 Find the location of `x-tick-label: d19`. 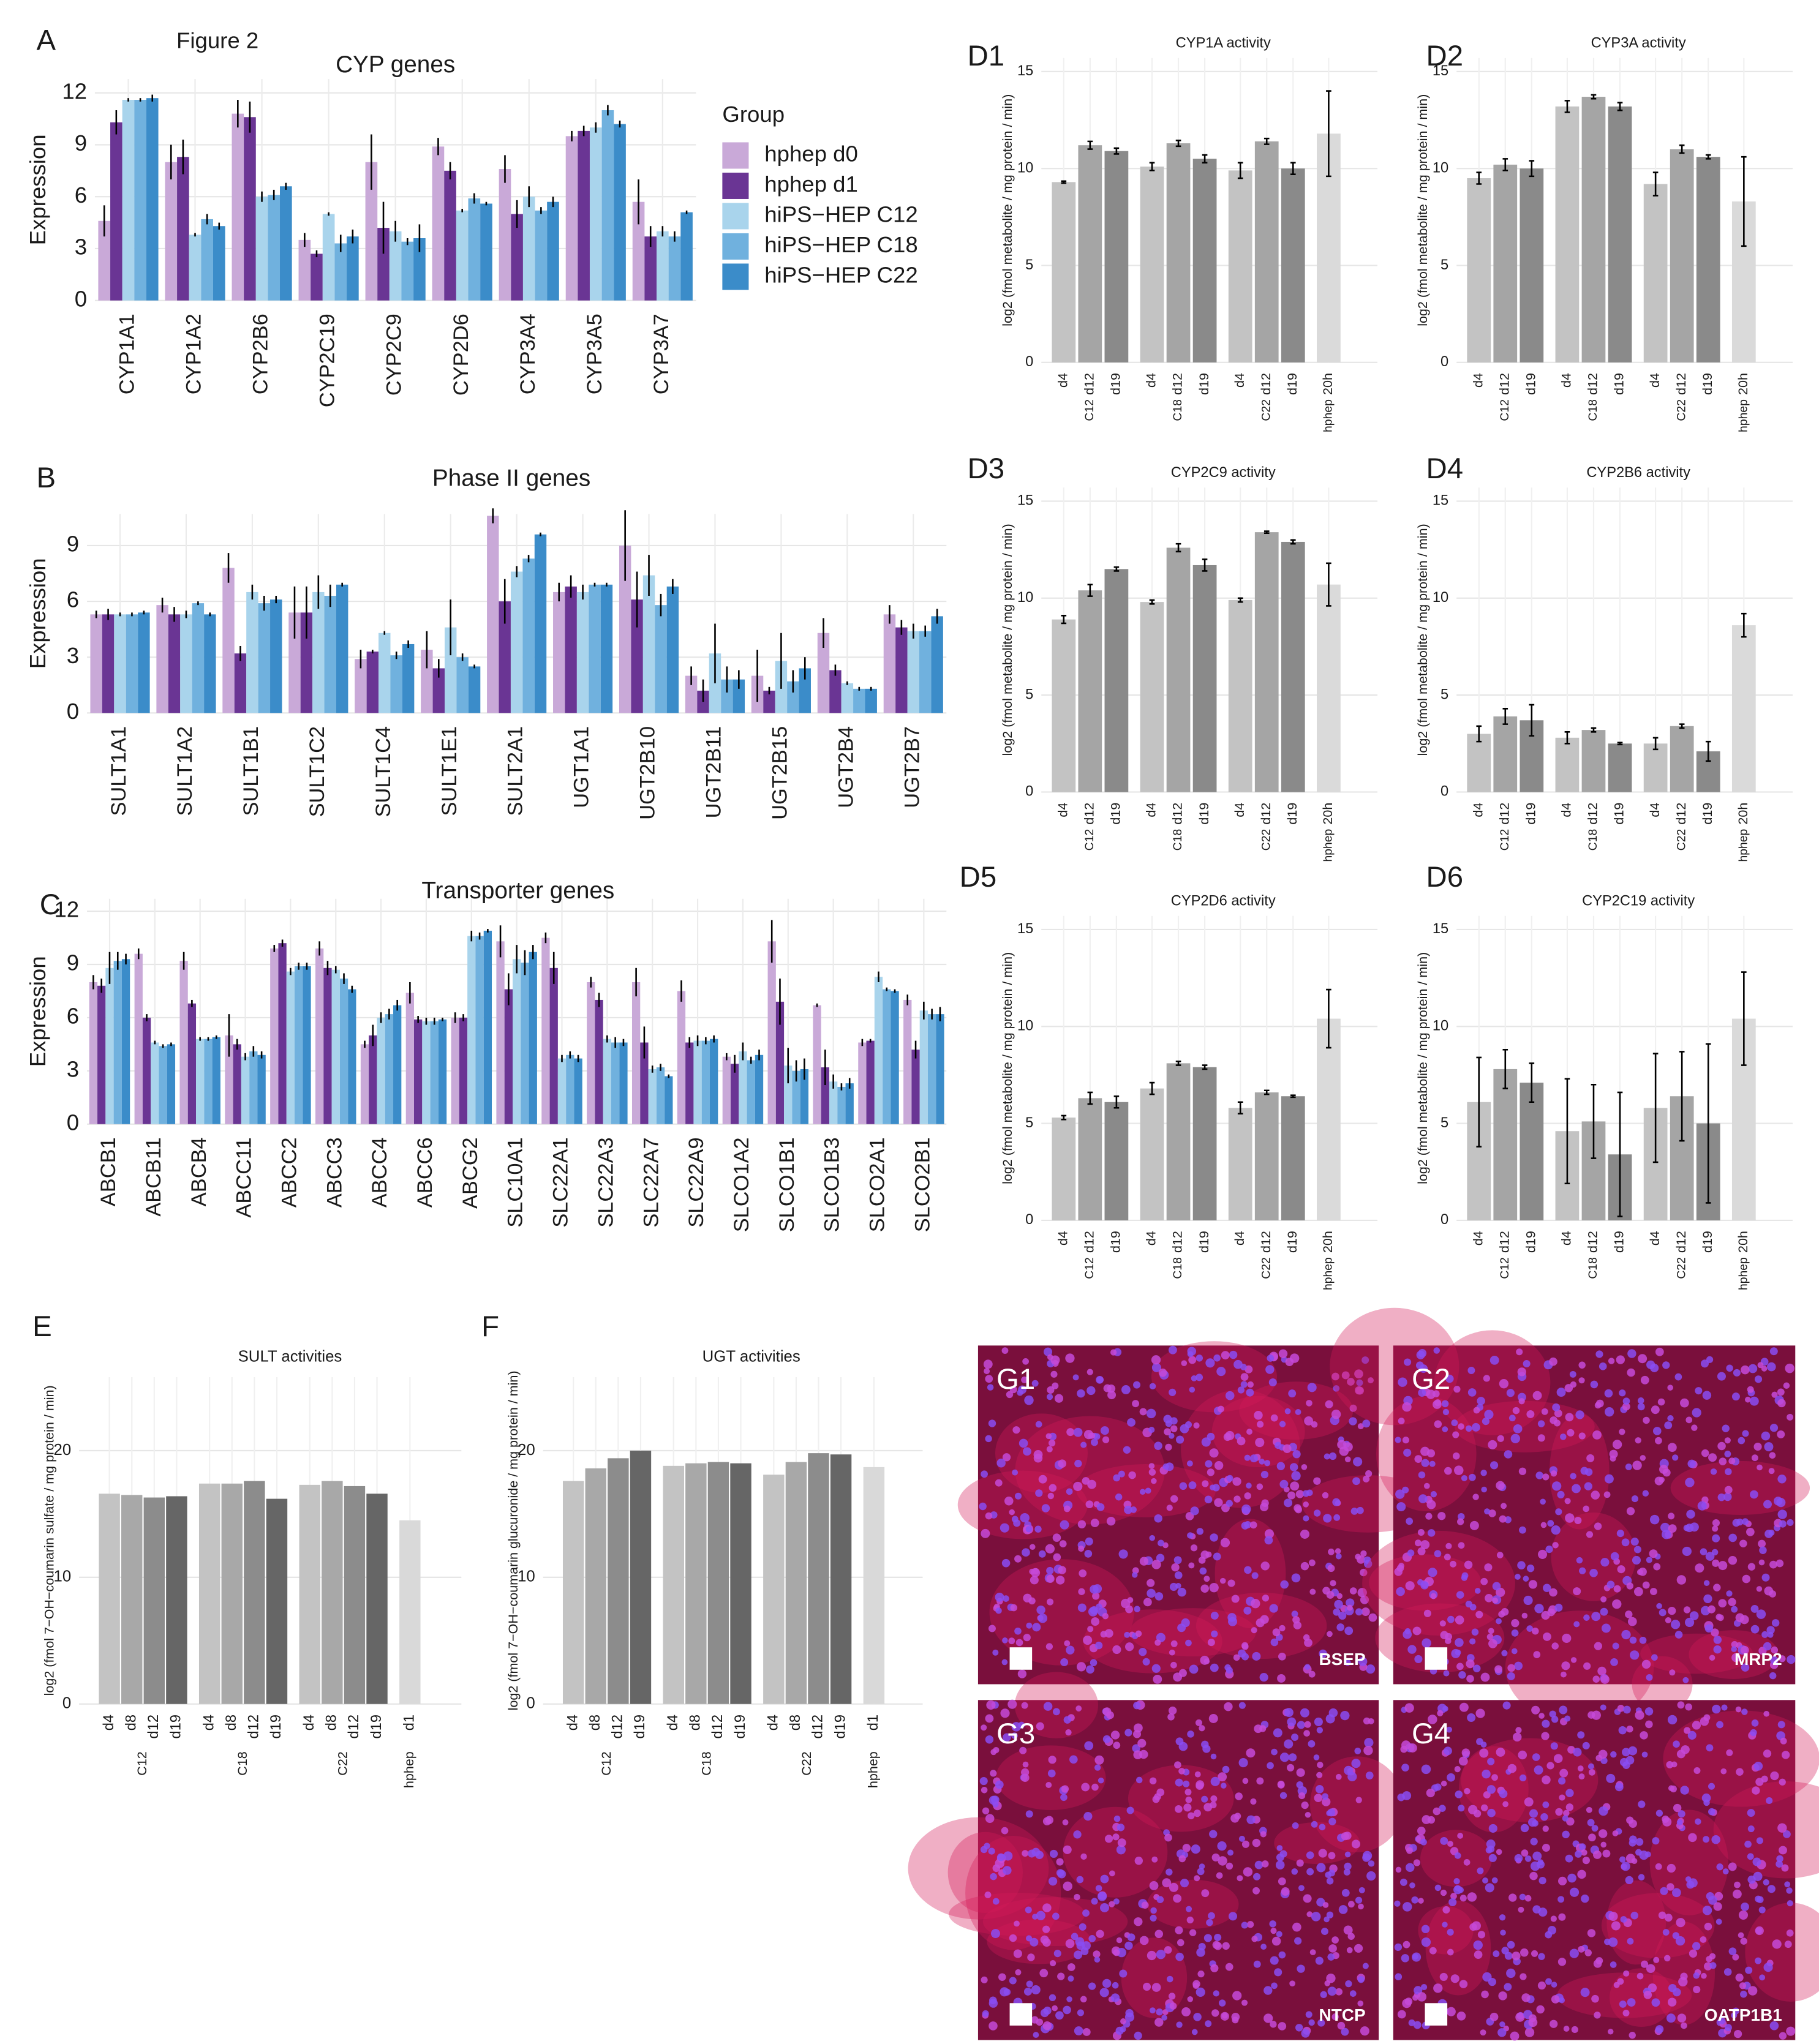

x-tick-label: d19 is located at coordinates (740, 1726).